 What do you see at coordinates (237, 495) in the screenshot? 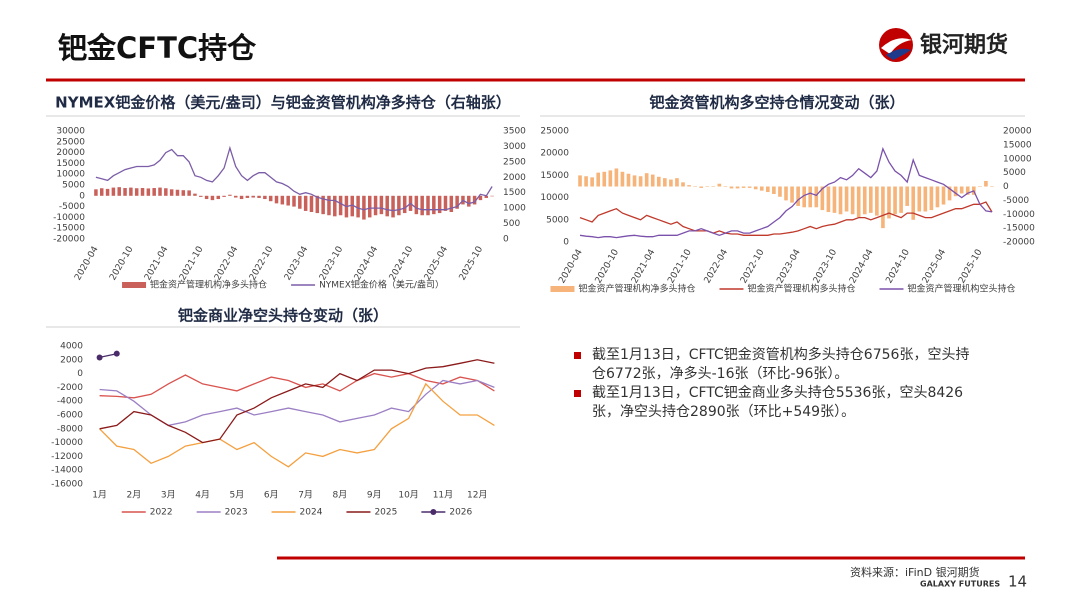
I see `x-tick-label: 5月` at bounding box center [237, 495].